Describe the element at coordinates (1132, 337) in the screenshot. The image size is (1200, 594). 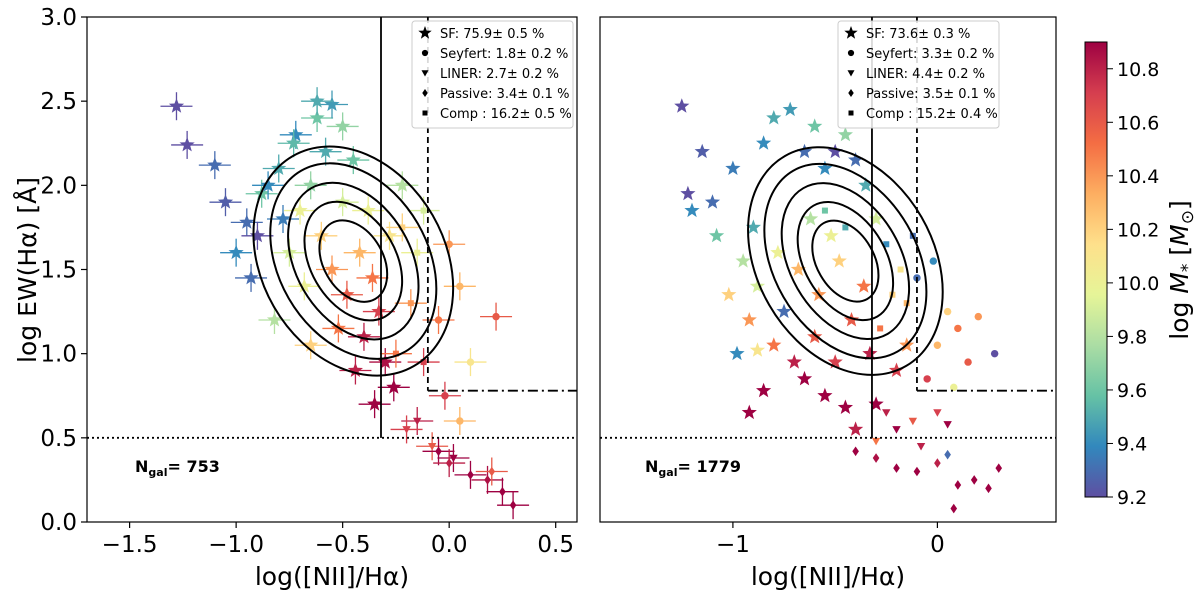
I see `colorbar-tick-label: 9.8` at that location.